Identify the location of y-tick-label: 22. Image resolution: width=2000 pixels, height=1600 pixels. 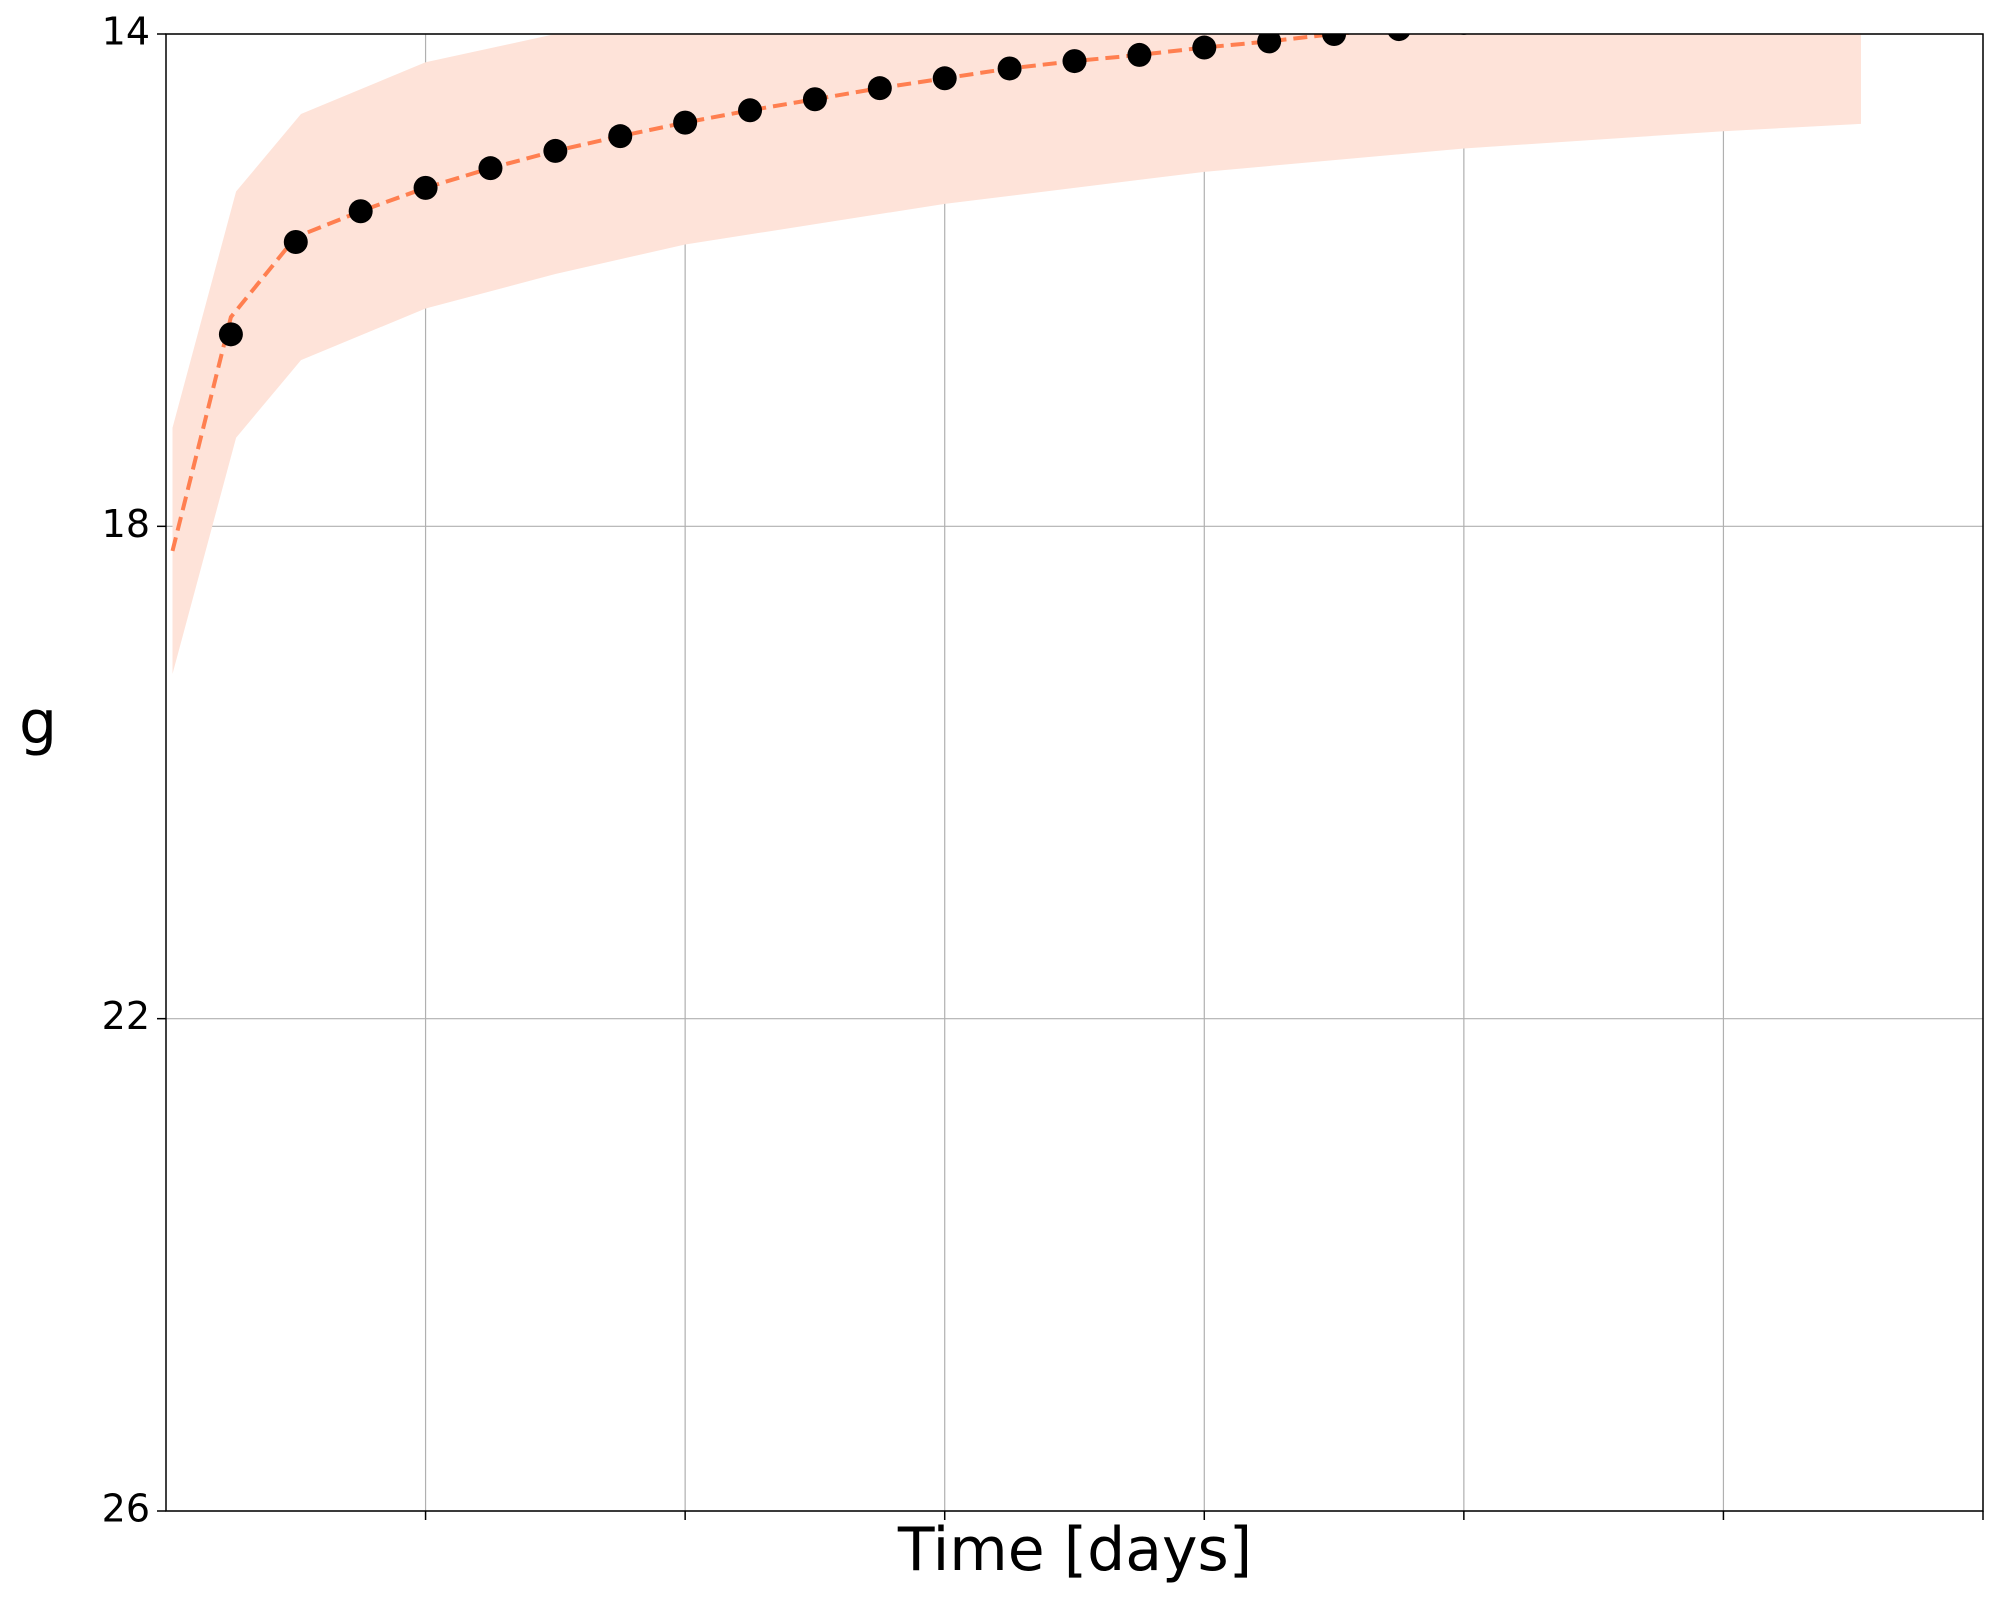
(126, 1016).